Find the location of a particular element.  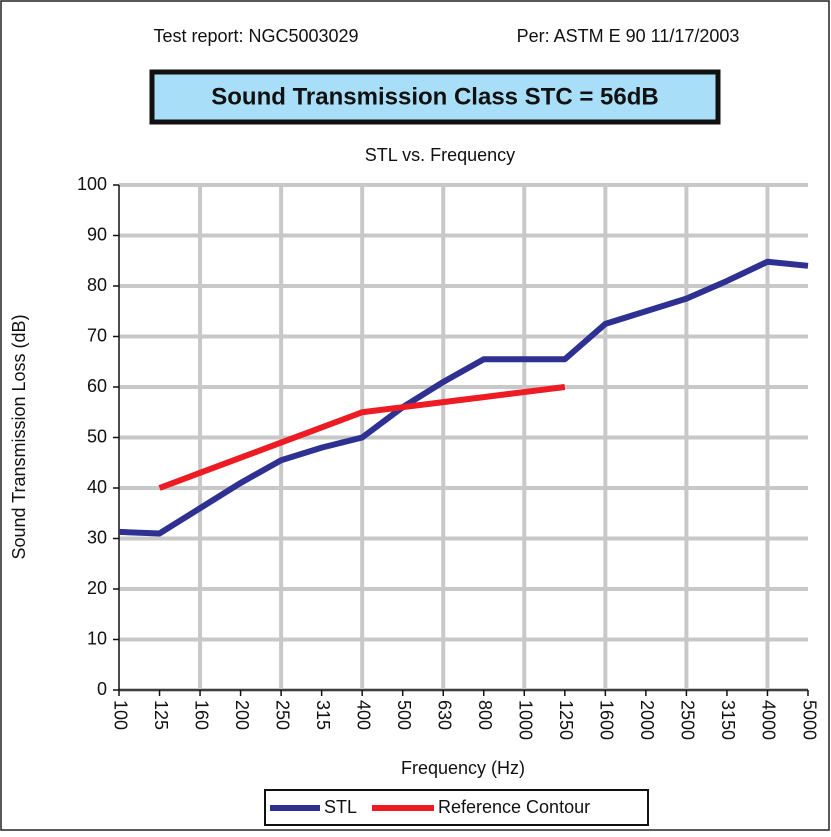

legend-label: STL is located at coordinates (340, 807).